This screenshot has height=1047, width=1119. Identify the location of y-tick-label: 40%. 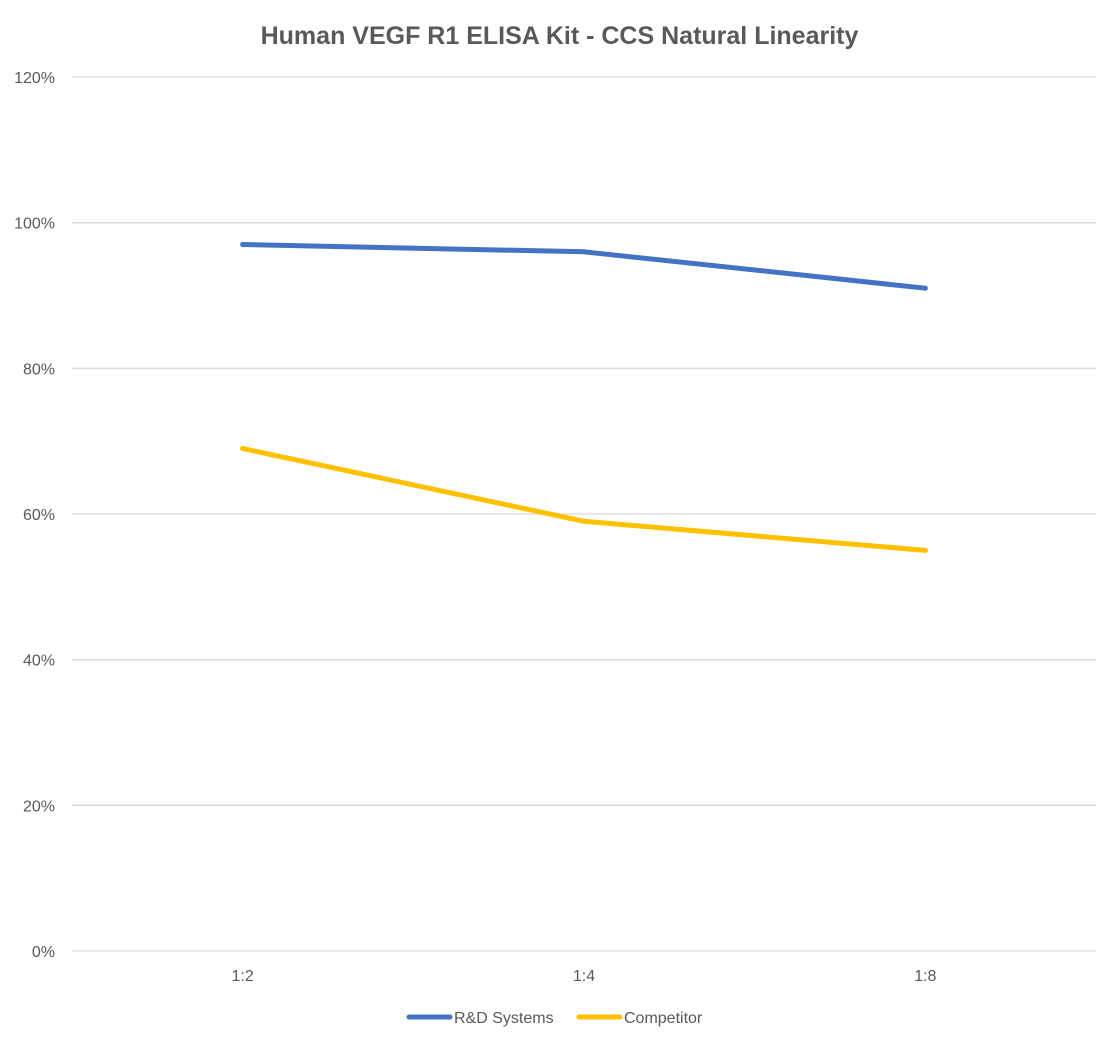
(39, 661).